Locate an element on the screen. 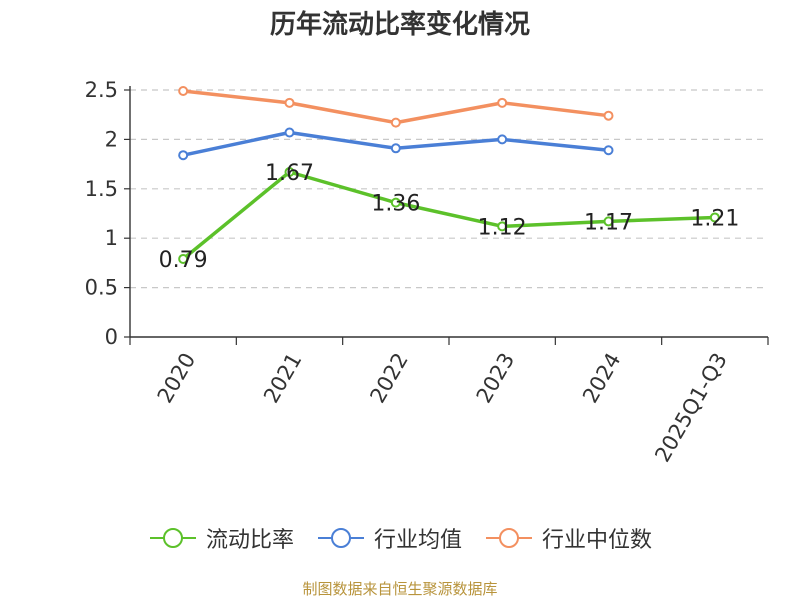 The image size is (800, 600). y-tick-label: 0 is located at coordinates (111, 337).